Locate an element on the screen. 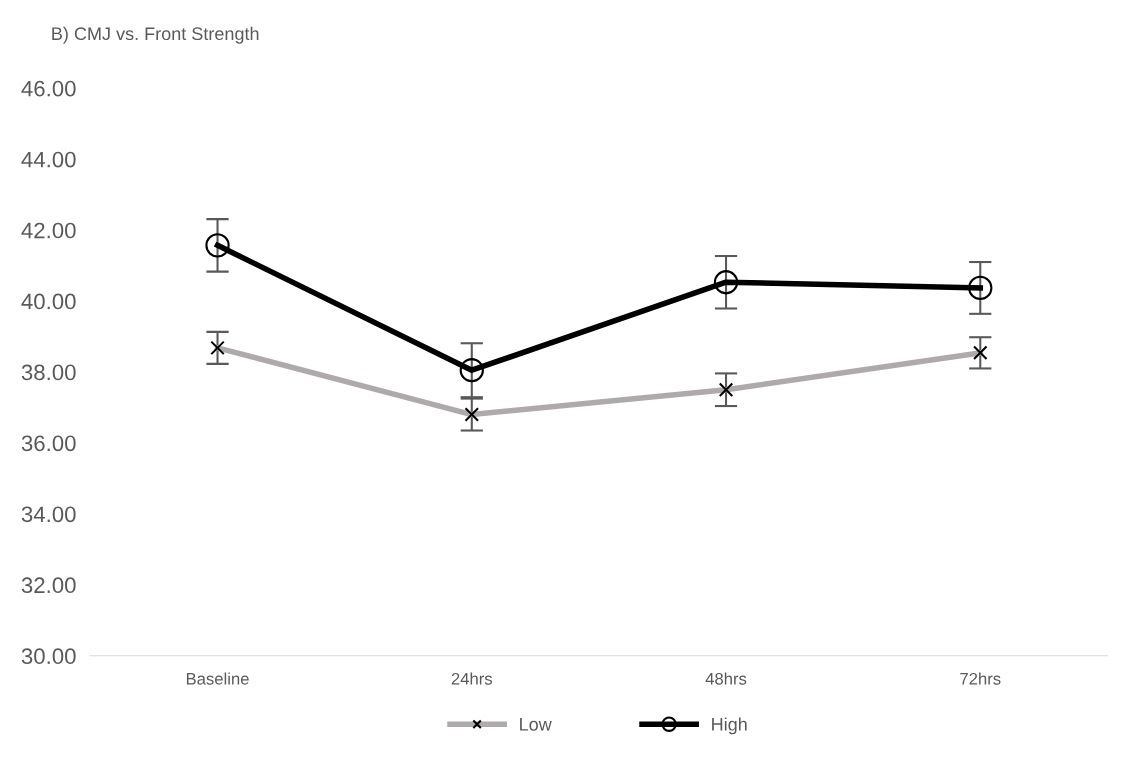 This screenshot has height=767, width=1130. y-tick-label: 32.00 is located at coordinates (48, 585).